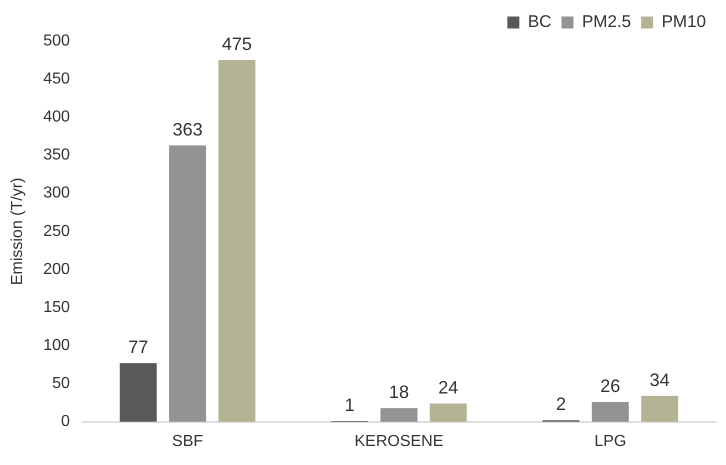 The image size is (726, 465). I want to click on y-tick-label: 250, so click(56, 231).